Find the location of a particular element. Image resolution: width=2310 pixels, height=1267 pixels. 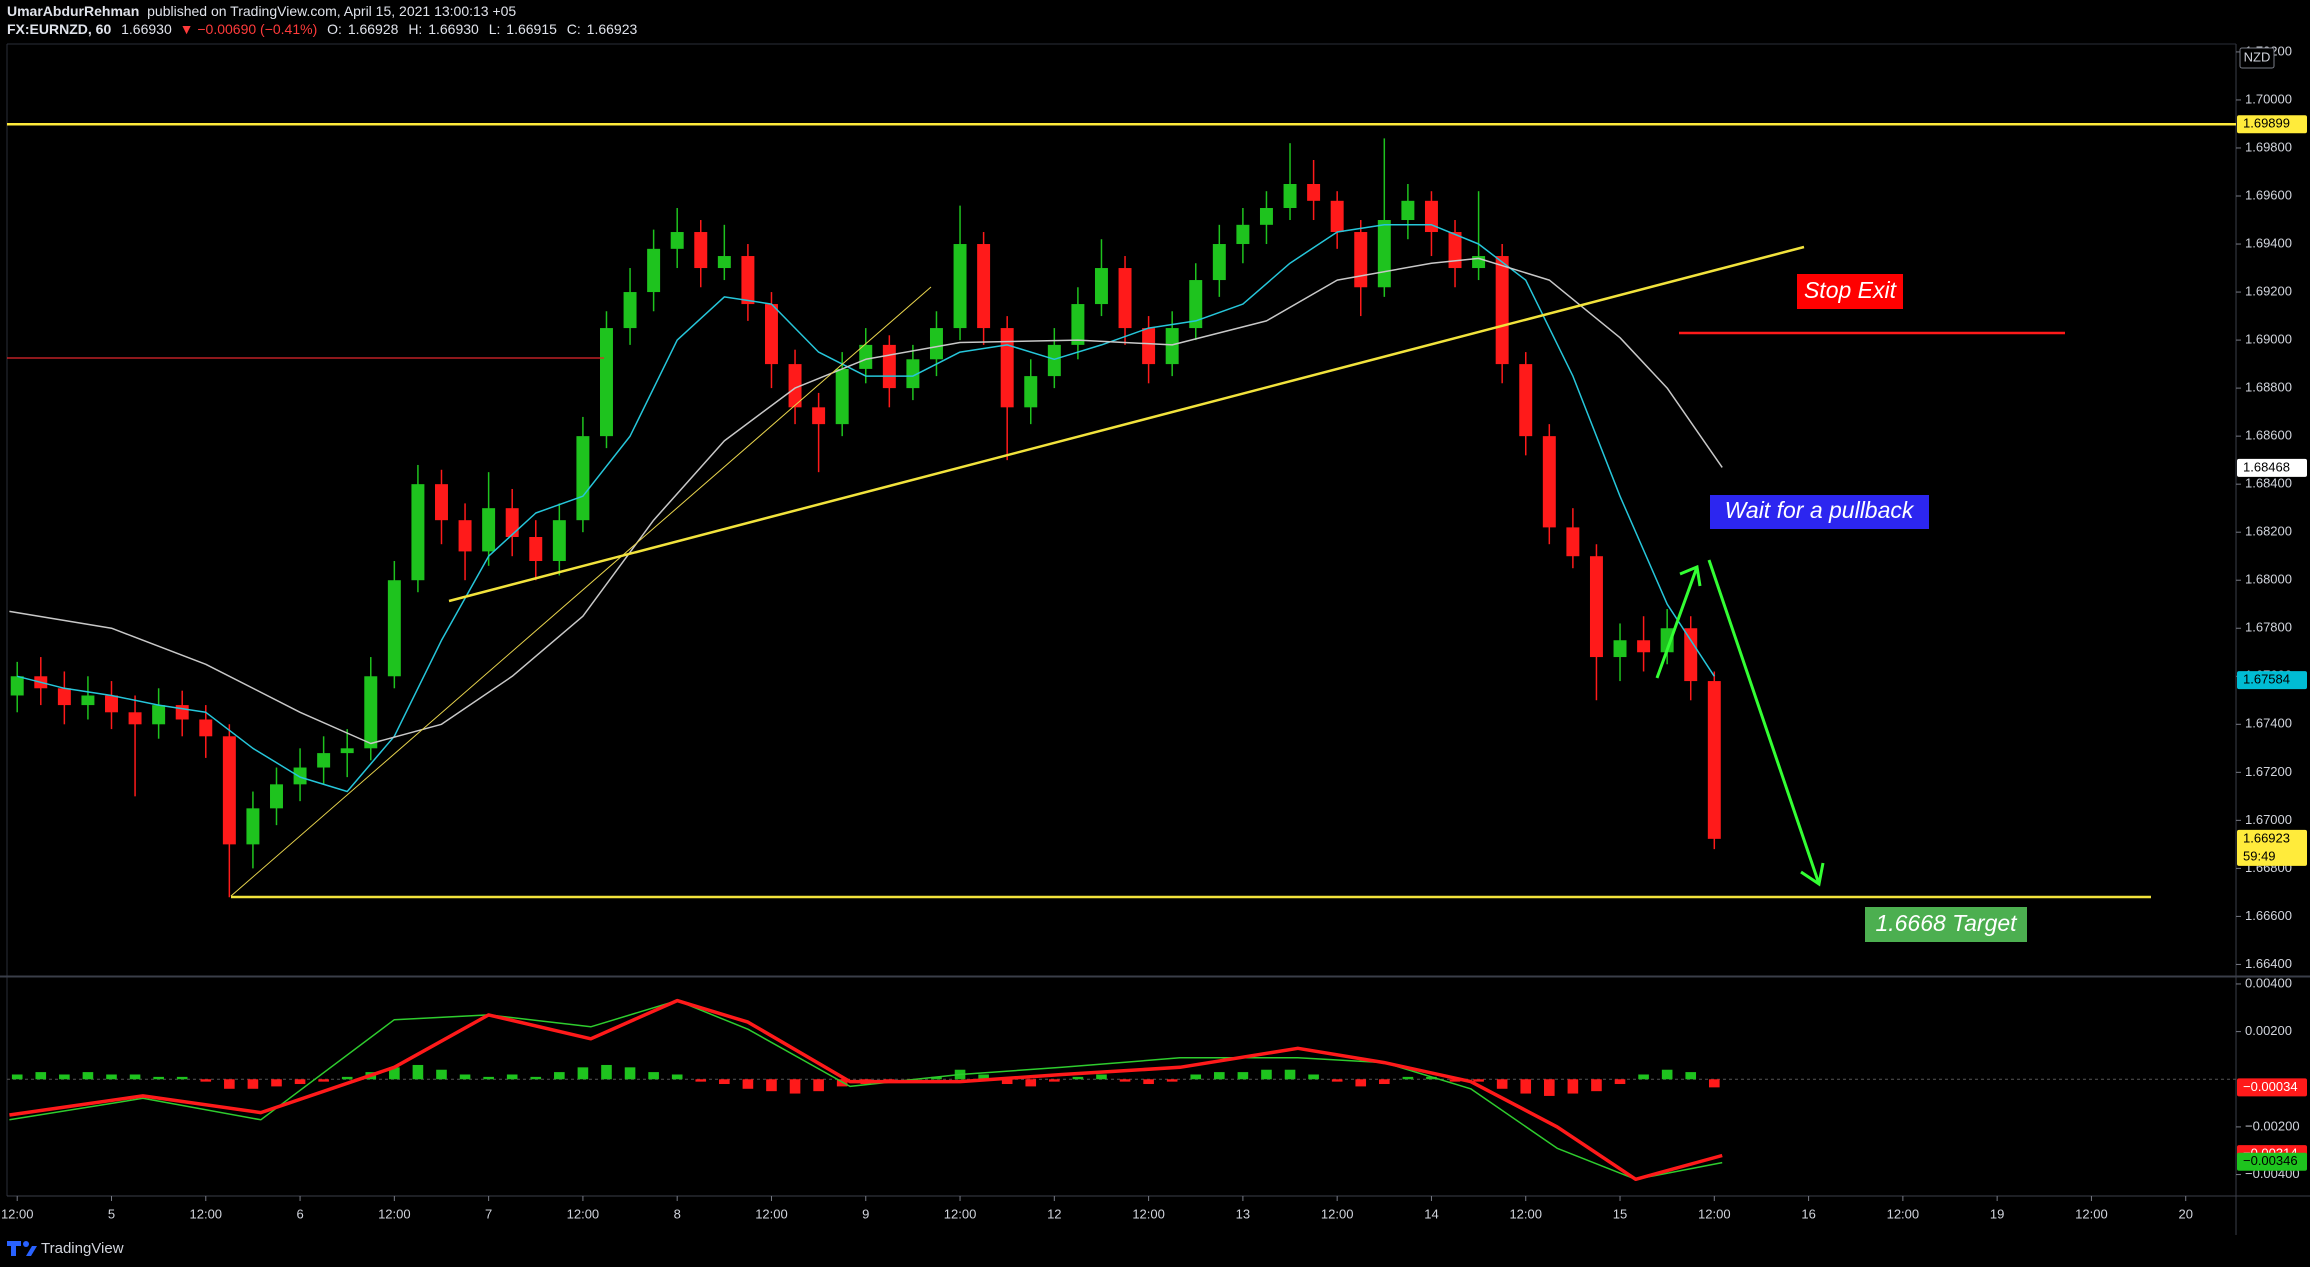

y-tick-label: 1.69800 is located at coordinates (2268, 146).